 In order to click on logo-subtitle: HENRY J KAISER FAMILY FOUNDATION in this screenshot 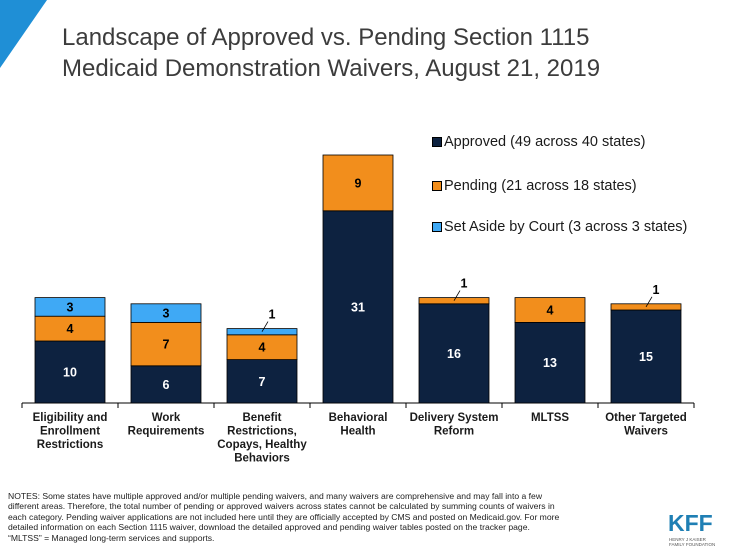, I will do `click(692, 542)`.